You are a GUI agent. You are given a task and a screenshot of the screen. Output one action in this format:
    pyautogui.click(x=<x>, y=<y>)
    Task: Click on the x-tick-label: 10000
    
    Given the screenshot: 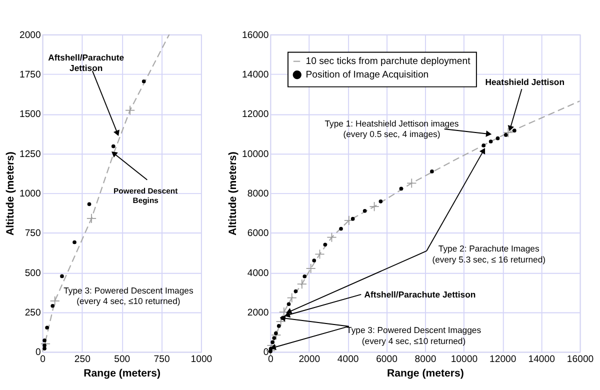 What is the action you would take?
    pyautogui.click(x=464, y=359)
    